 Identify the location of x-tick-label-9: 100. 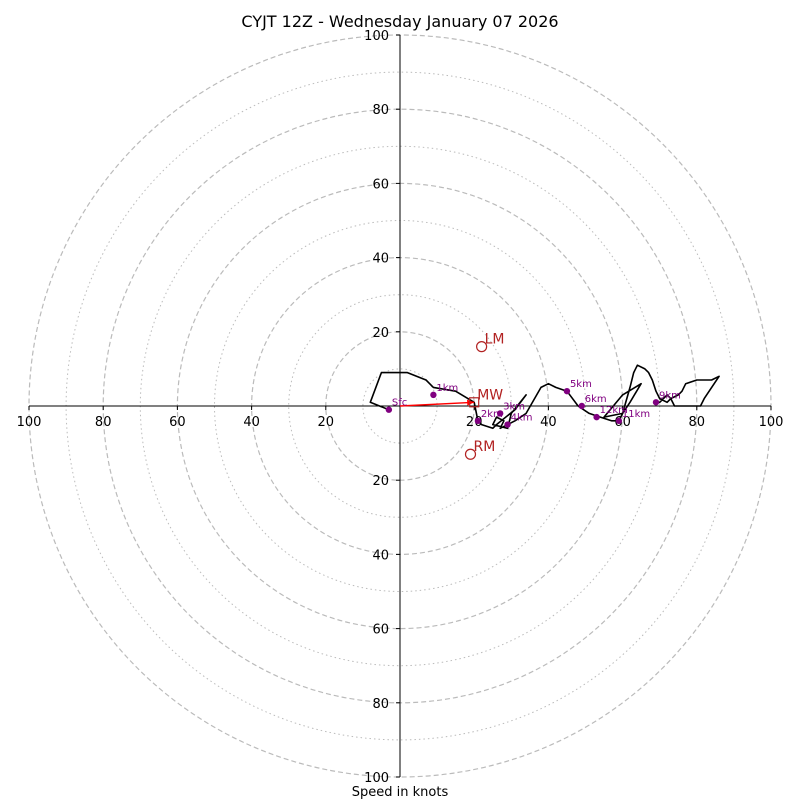
(771, 422).